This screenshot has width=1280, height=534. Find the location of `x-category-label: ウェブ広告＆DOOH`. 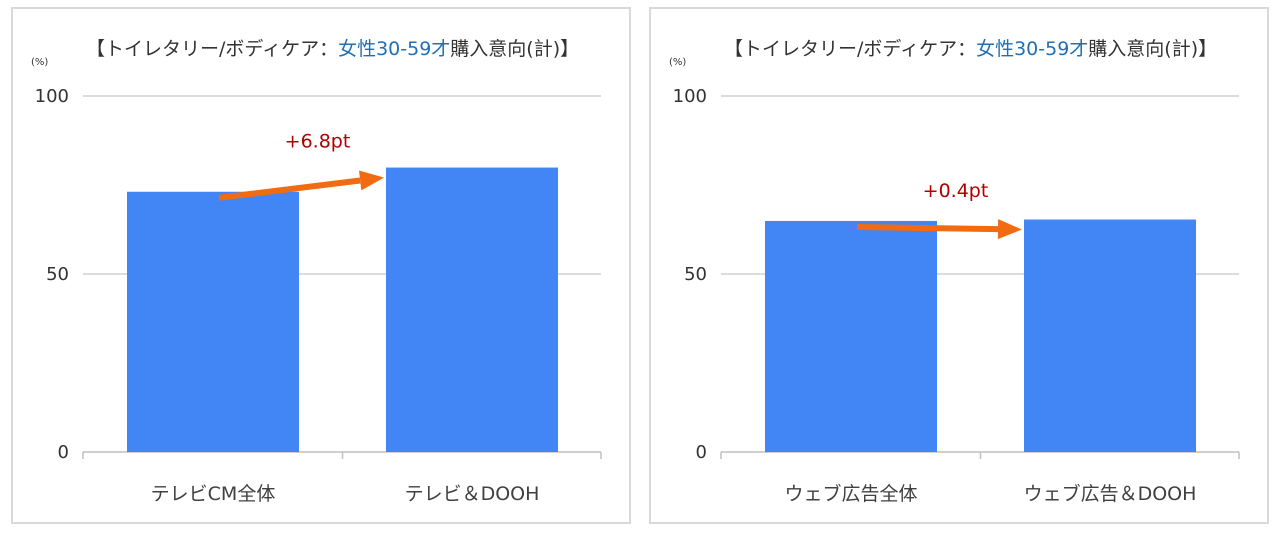

x-category-label: ウェブ広告＆DOOH is located at coordinates (1110, 493).